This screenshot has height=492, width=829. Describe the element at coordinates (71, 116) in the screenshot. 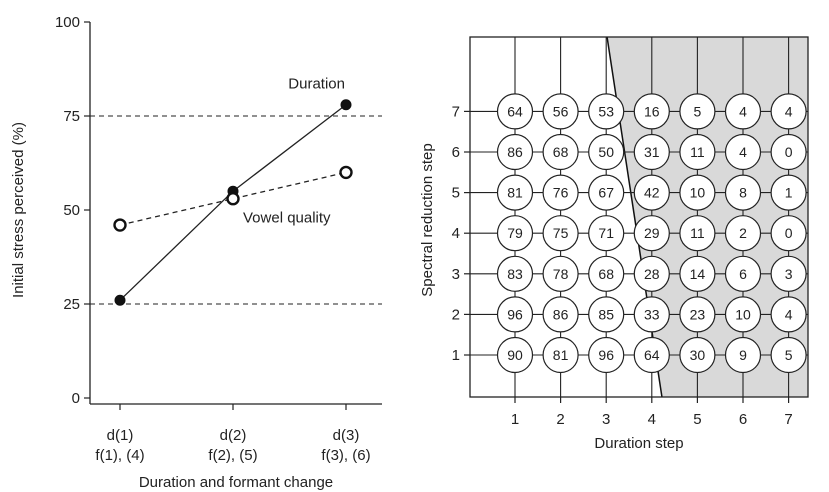

I see `y-tick-label: 75` at that location.